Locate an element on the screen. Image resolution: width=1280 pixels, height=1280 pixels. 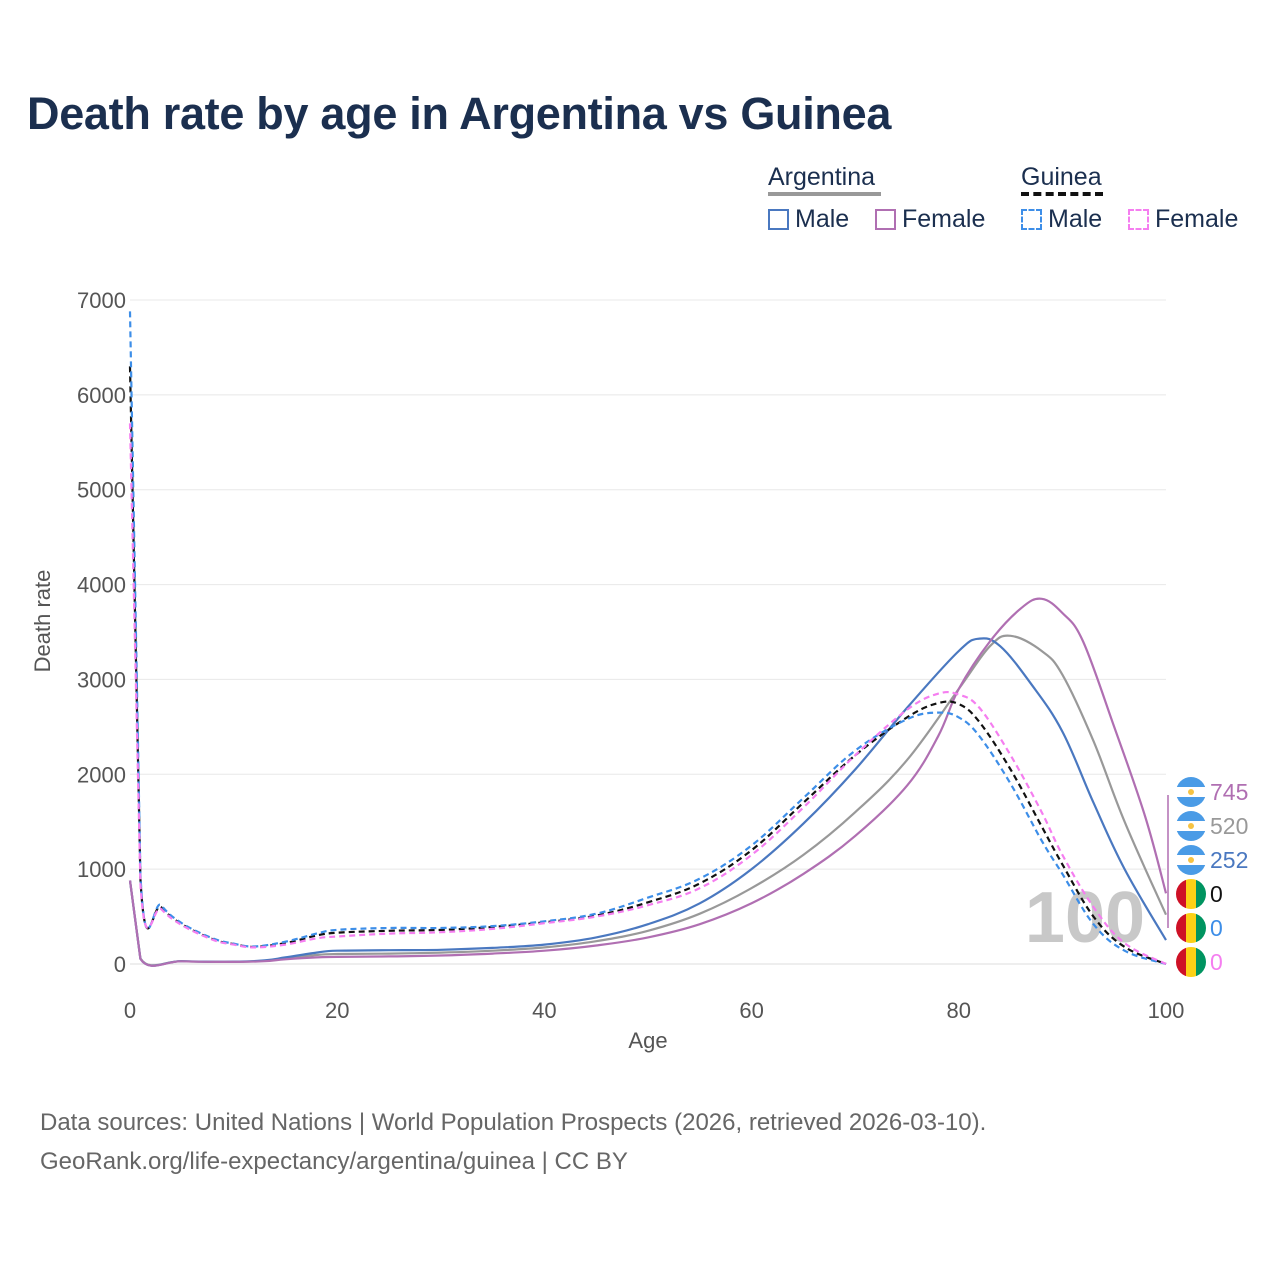
end-label-value-2: 252 is located at coordinates (1229, 860).